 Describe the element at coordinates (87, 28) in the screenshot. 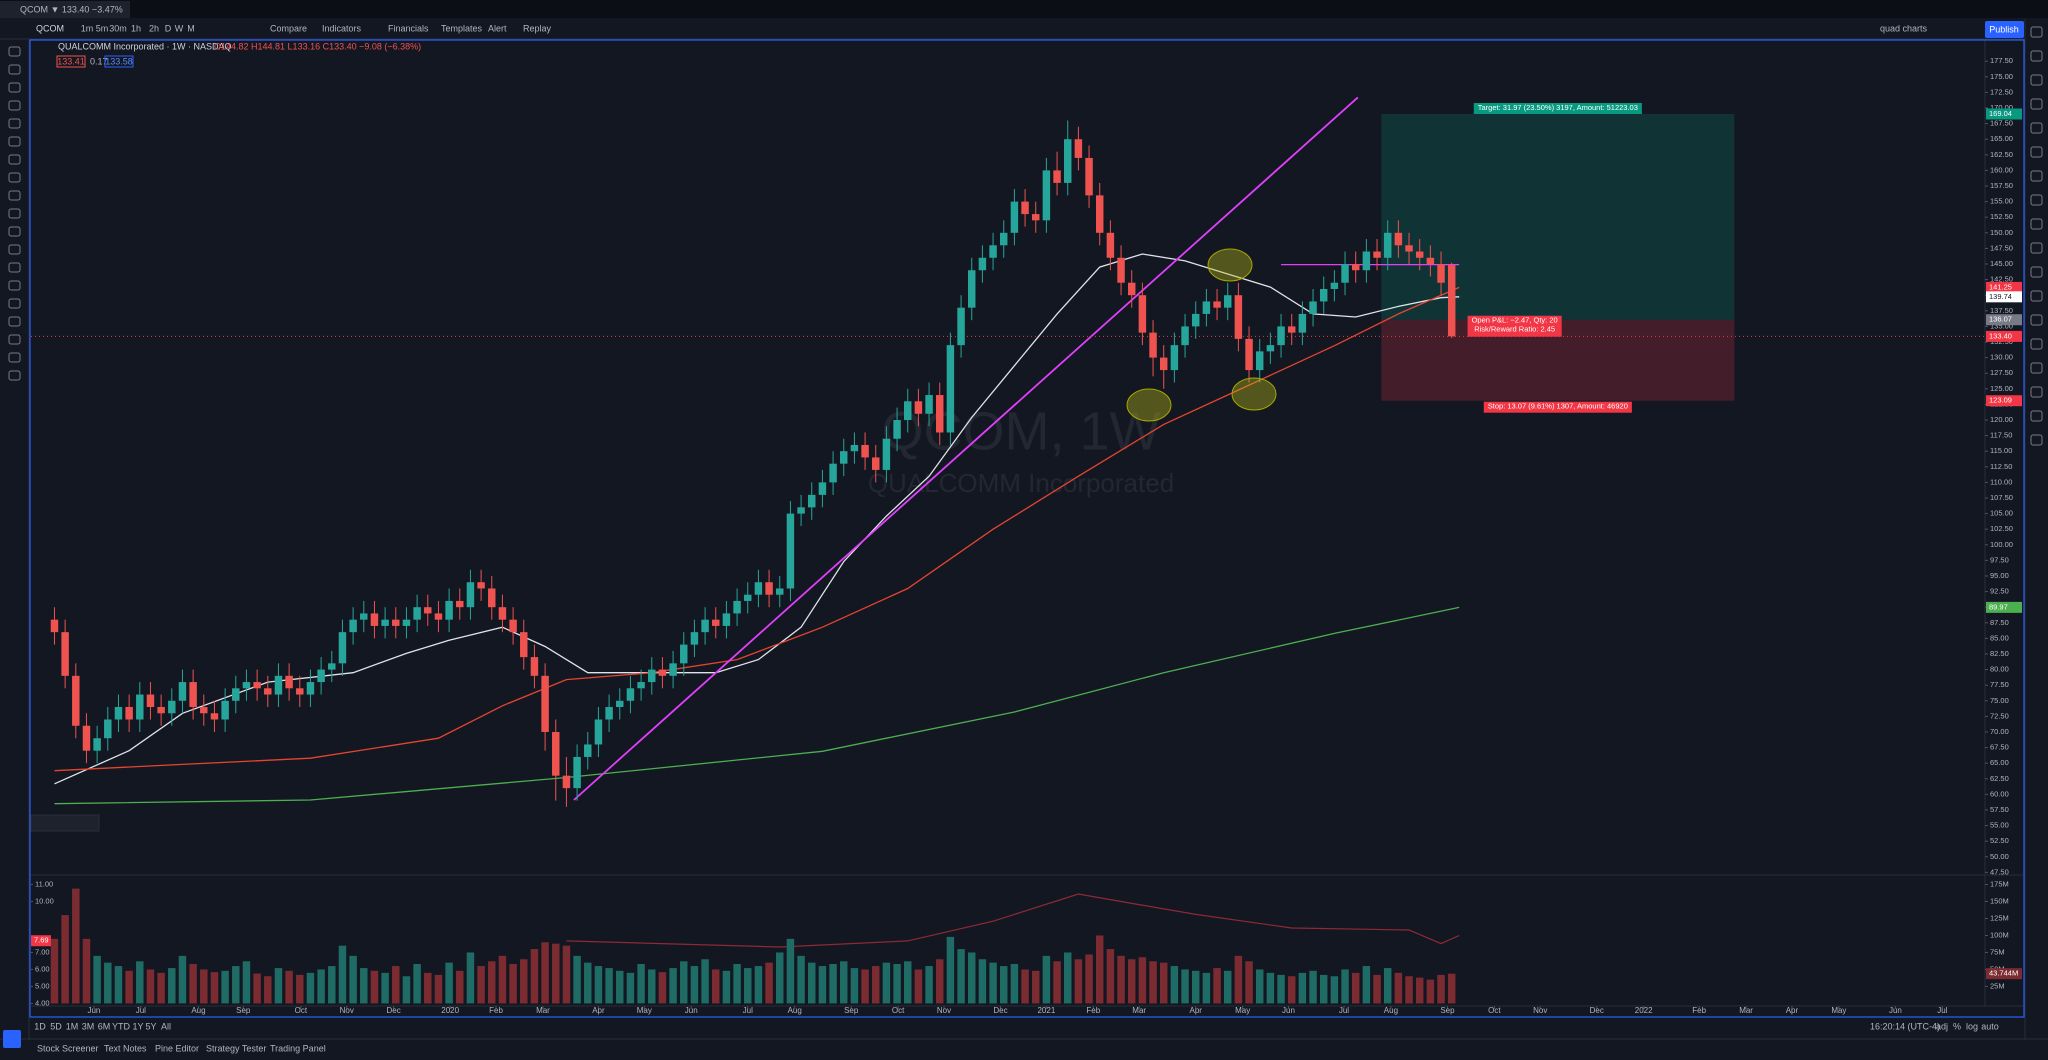

I see `interval: 1m` at that location.